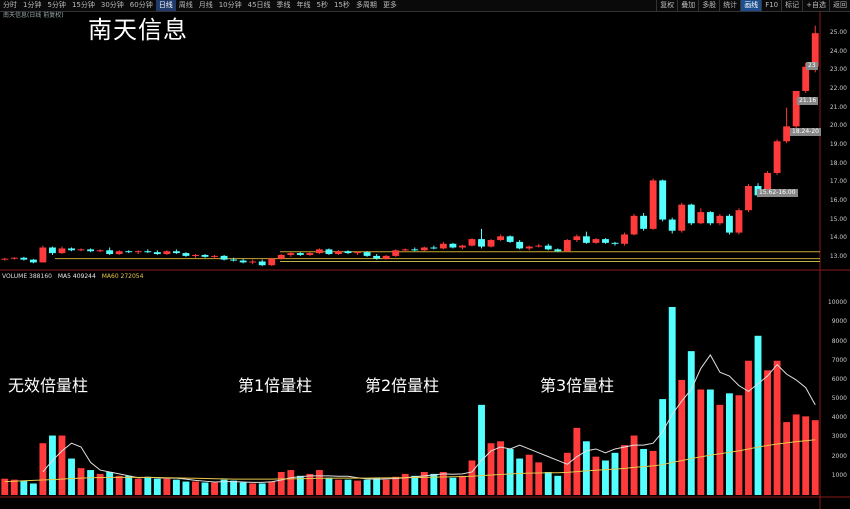 This screenshot has height=509, width=850. Describe the element at coordinates (32, 5) in the screenshot. I see `period-tab-1: 1分钟` at that location.